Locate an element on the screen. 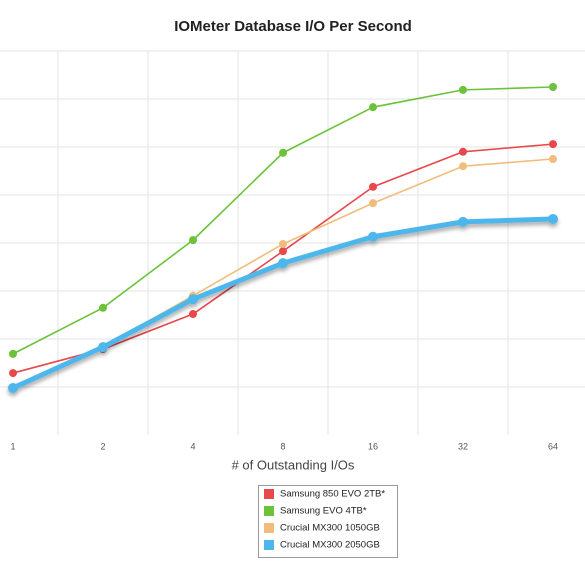  x-tick-label: 16 is located at coordinates (373, 446).